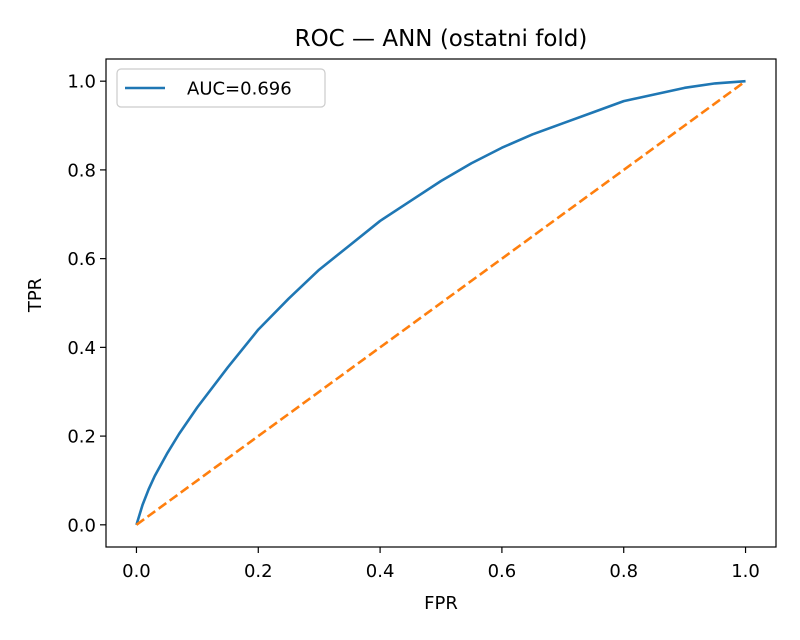 This screenshot has height=640, width=800. I want to click on x-tick-label: 0.8, so click(623, 571).